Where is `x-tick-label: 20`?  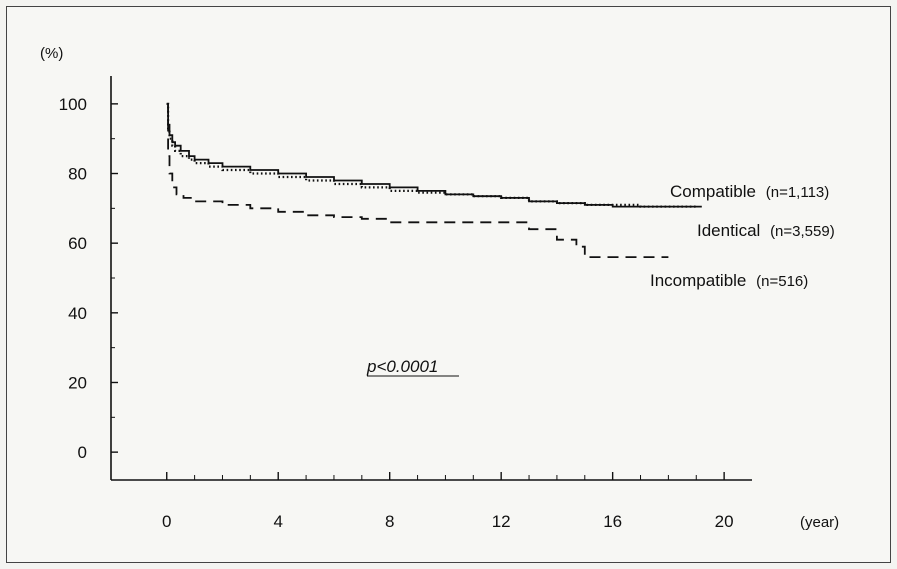 x-tick-label: 20 is located at coordinates (724, 521).